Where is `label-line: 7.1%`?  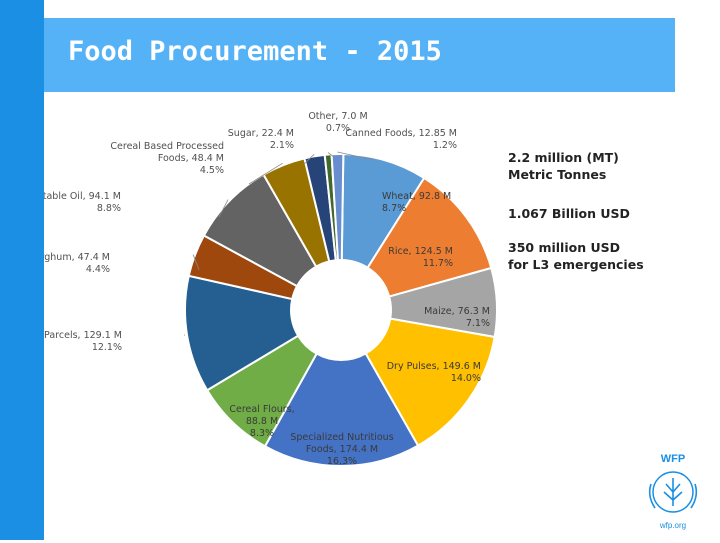
label-line: 7.1% is located at coordinates (478, 323).